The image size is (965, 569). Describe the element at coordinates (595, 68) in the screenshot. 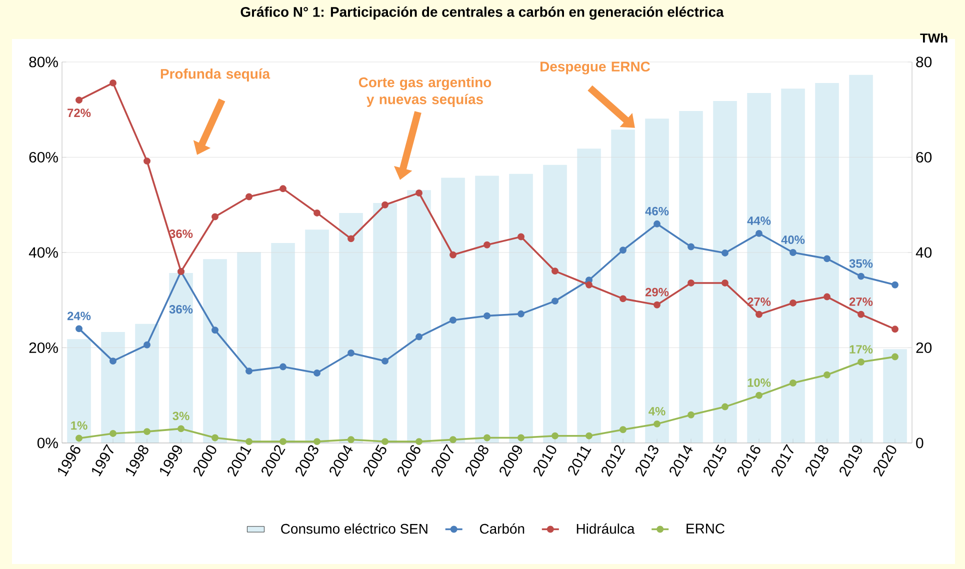

I see `annotation: Despegue ERNC` at that location.